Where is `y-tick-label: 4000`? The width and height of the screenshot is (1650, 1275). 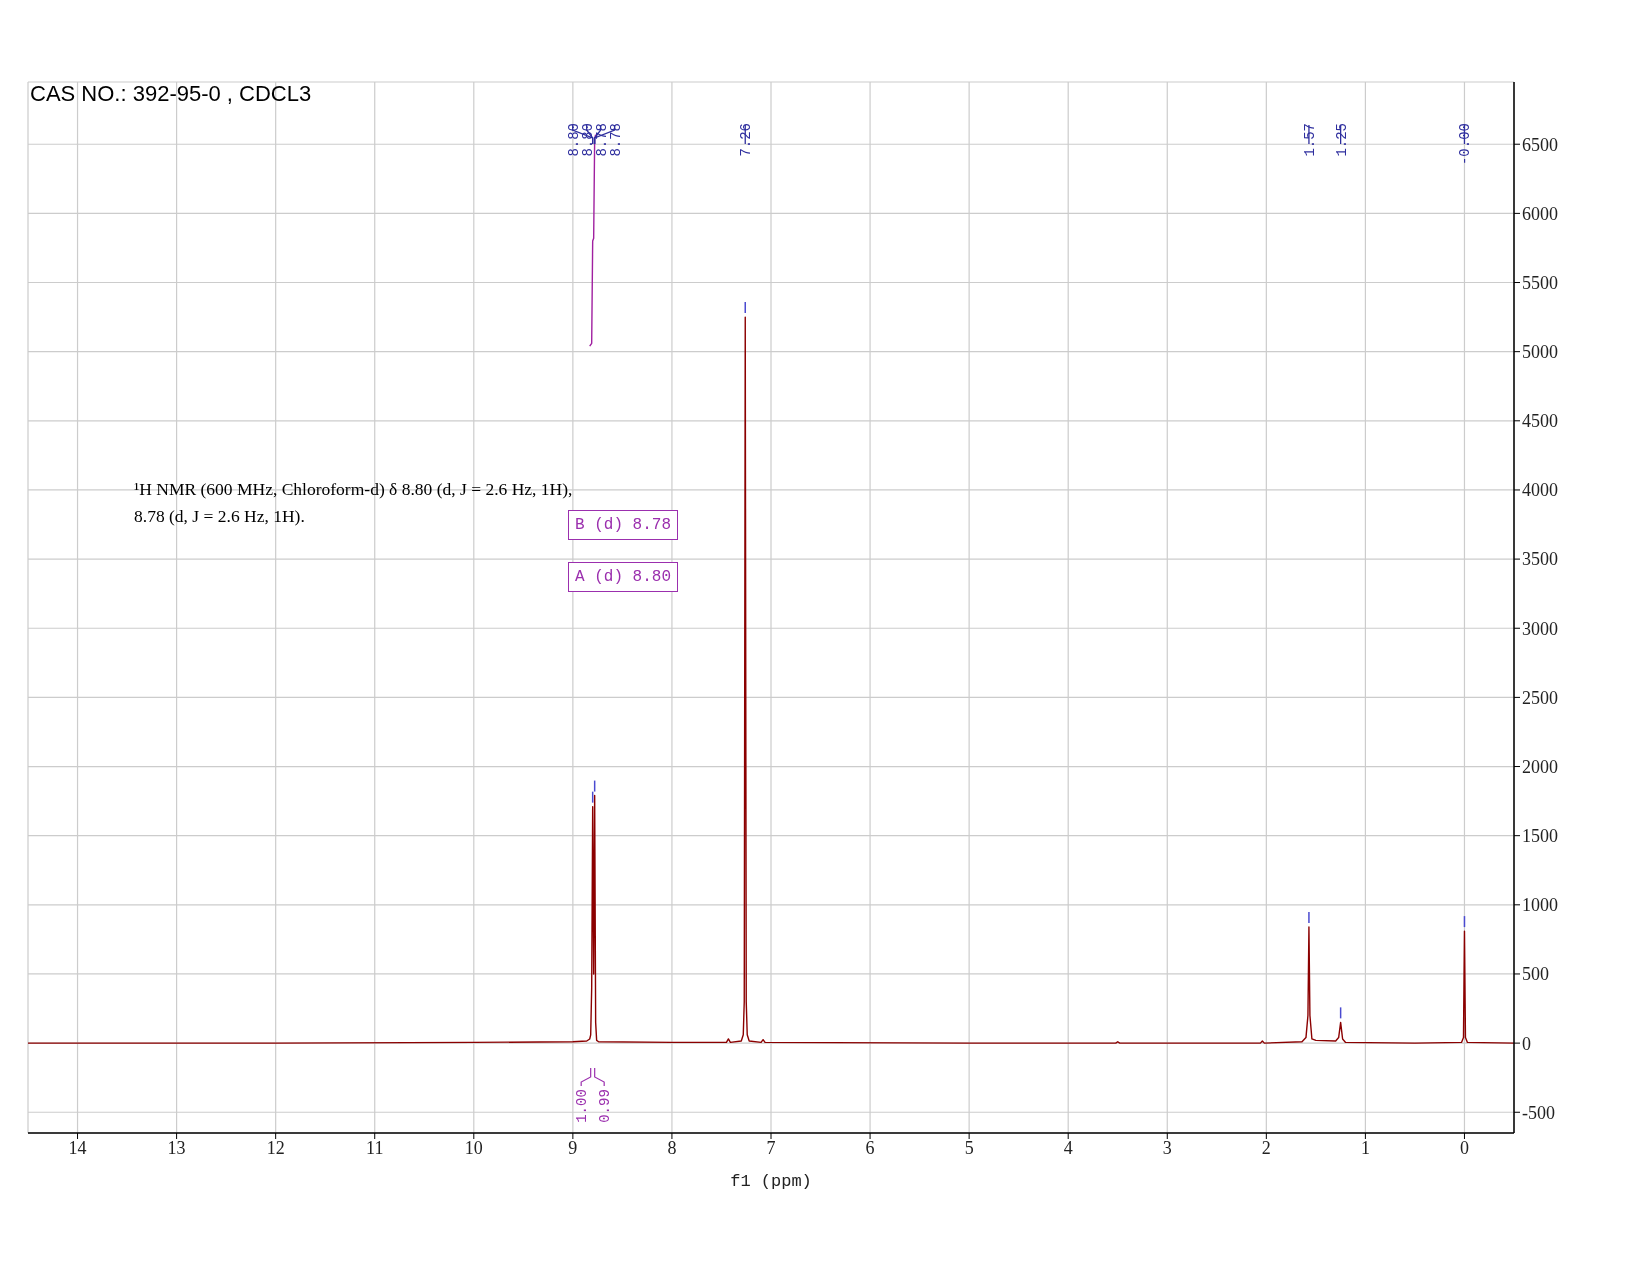 y-tick-label: 4000 is located at coordinates (1540, 490).